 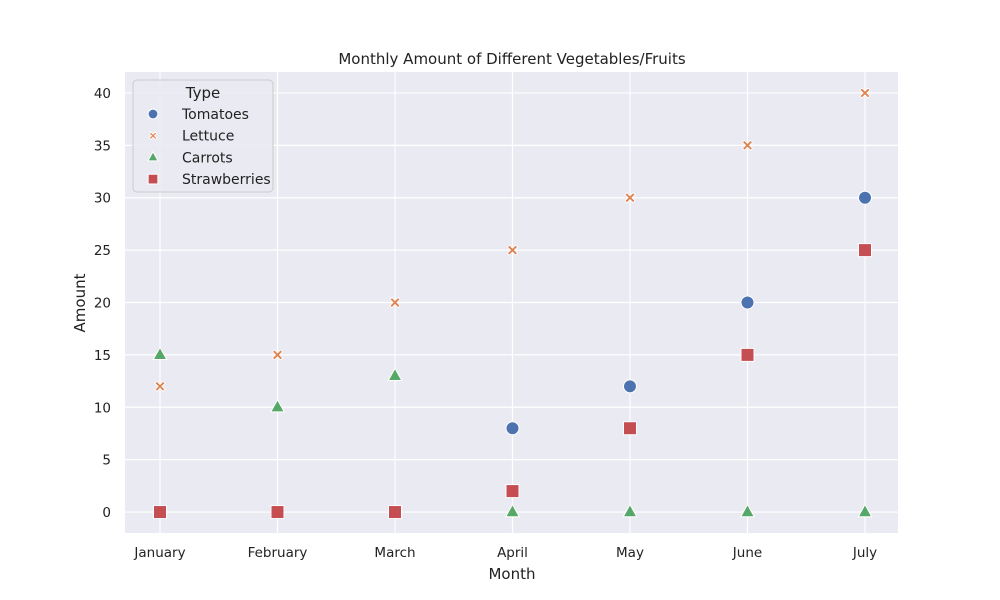 I want to click on x-tick-label: June, so click(x=747, y=553).